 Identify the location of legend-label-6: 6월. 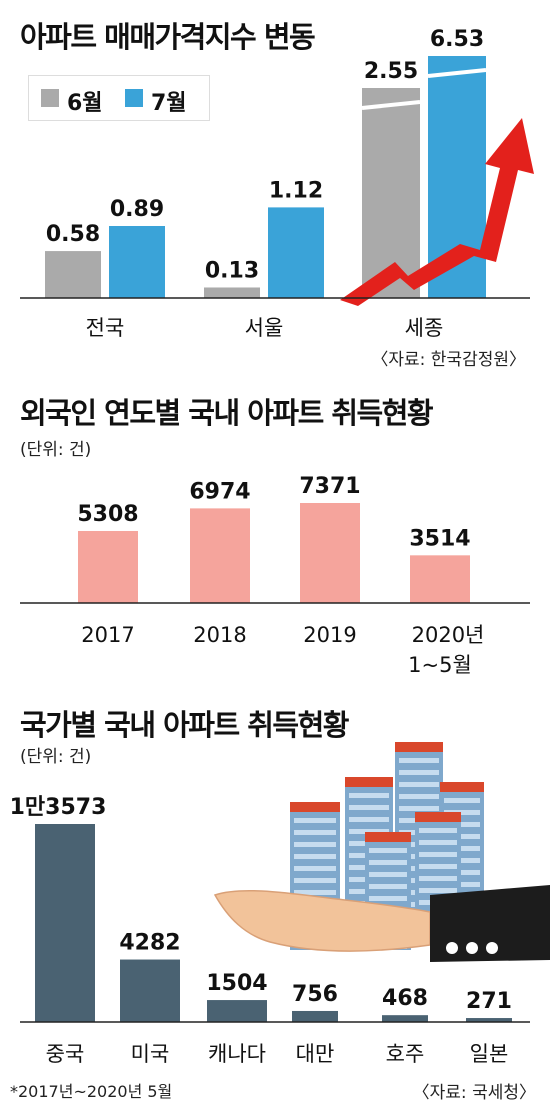
(85, 103).